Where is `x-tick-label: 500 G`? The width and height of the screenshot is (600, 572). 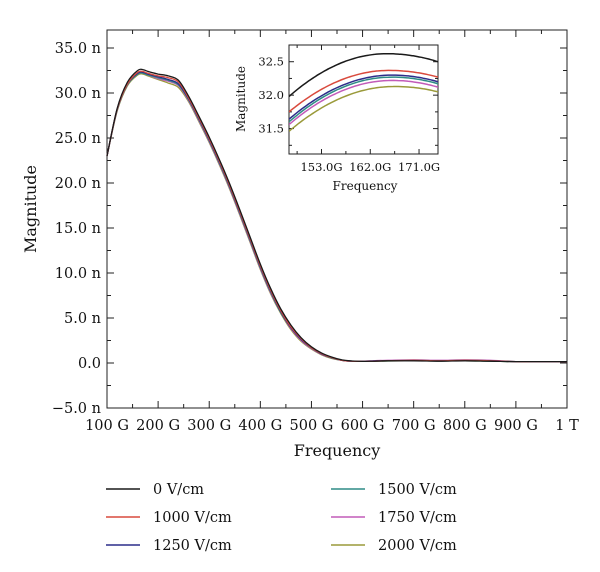
x-tick-label: 500 G is located at coordinates (312, 426).